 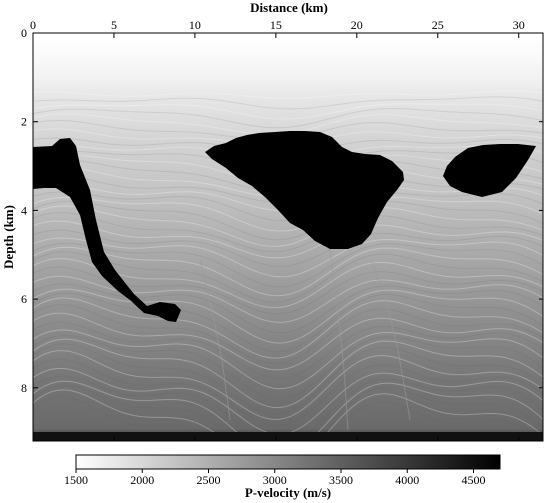 I want to click on x-tick-label: 0, so click(x=33, y=25).